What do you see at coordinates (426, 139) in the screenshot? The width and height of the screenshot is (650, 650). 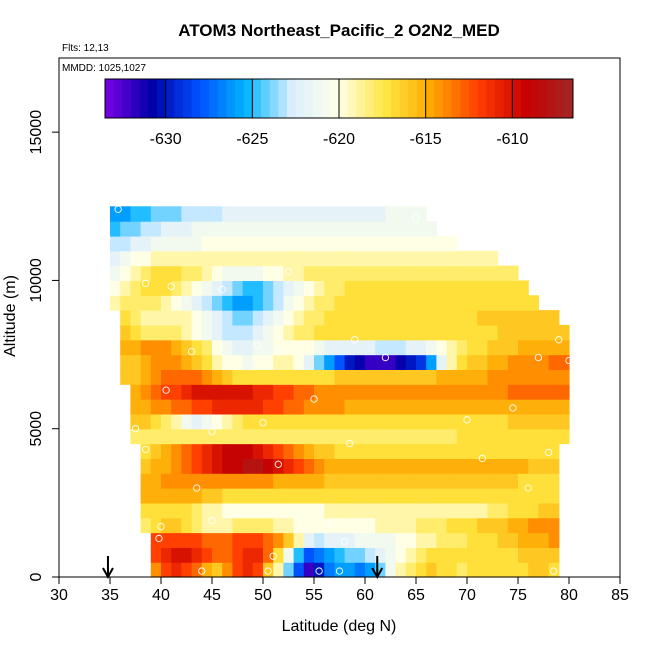 I see `colorbar-tick-label: -615` at bounding box center [426, 139].